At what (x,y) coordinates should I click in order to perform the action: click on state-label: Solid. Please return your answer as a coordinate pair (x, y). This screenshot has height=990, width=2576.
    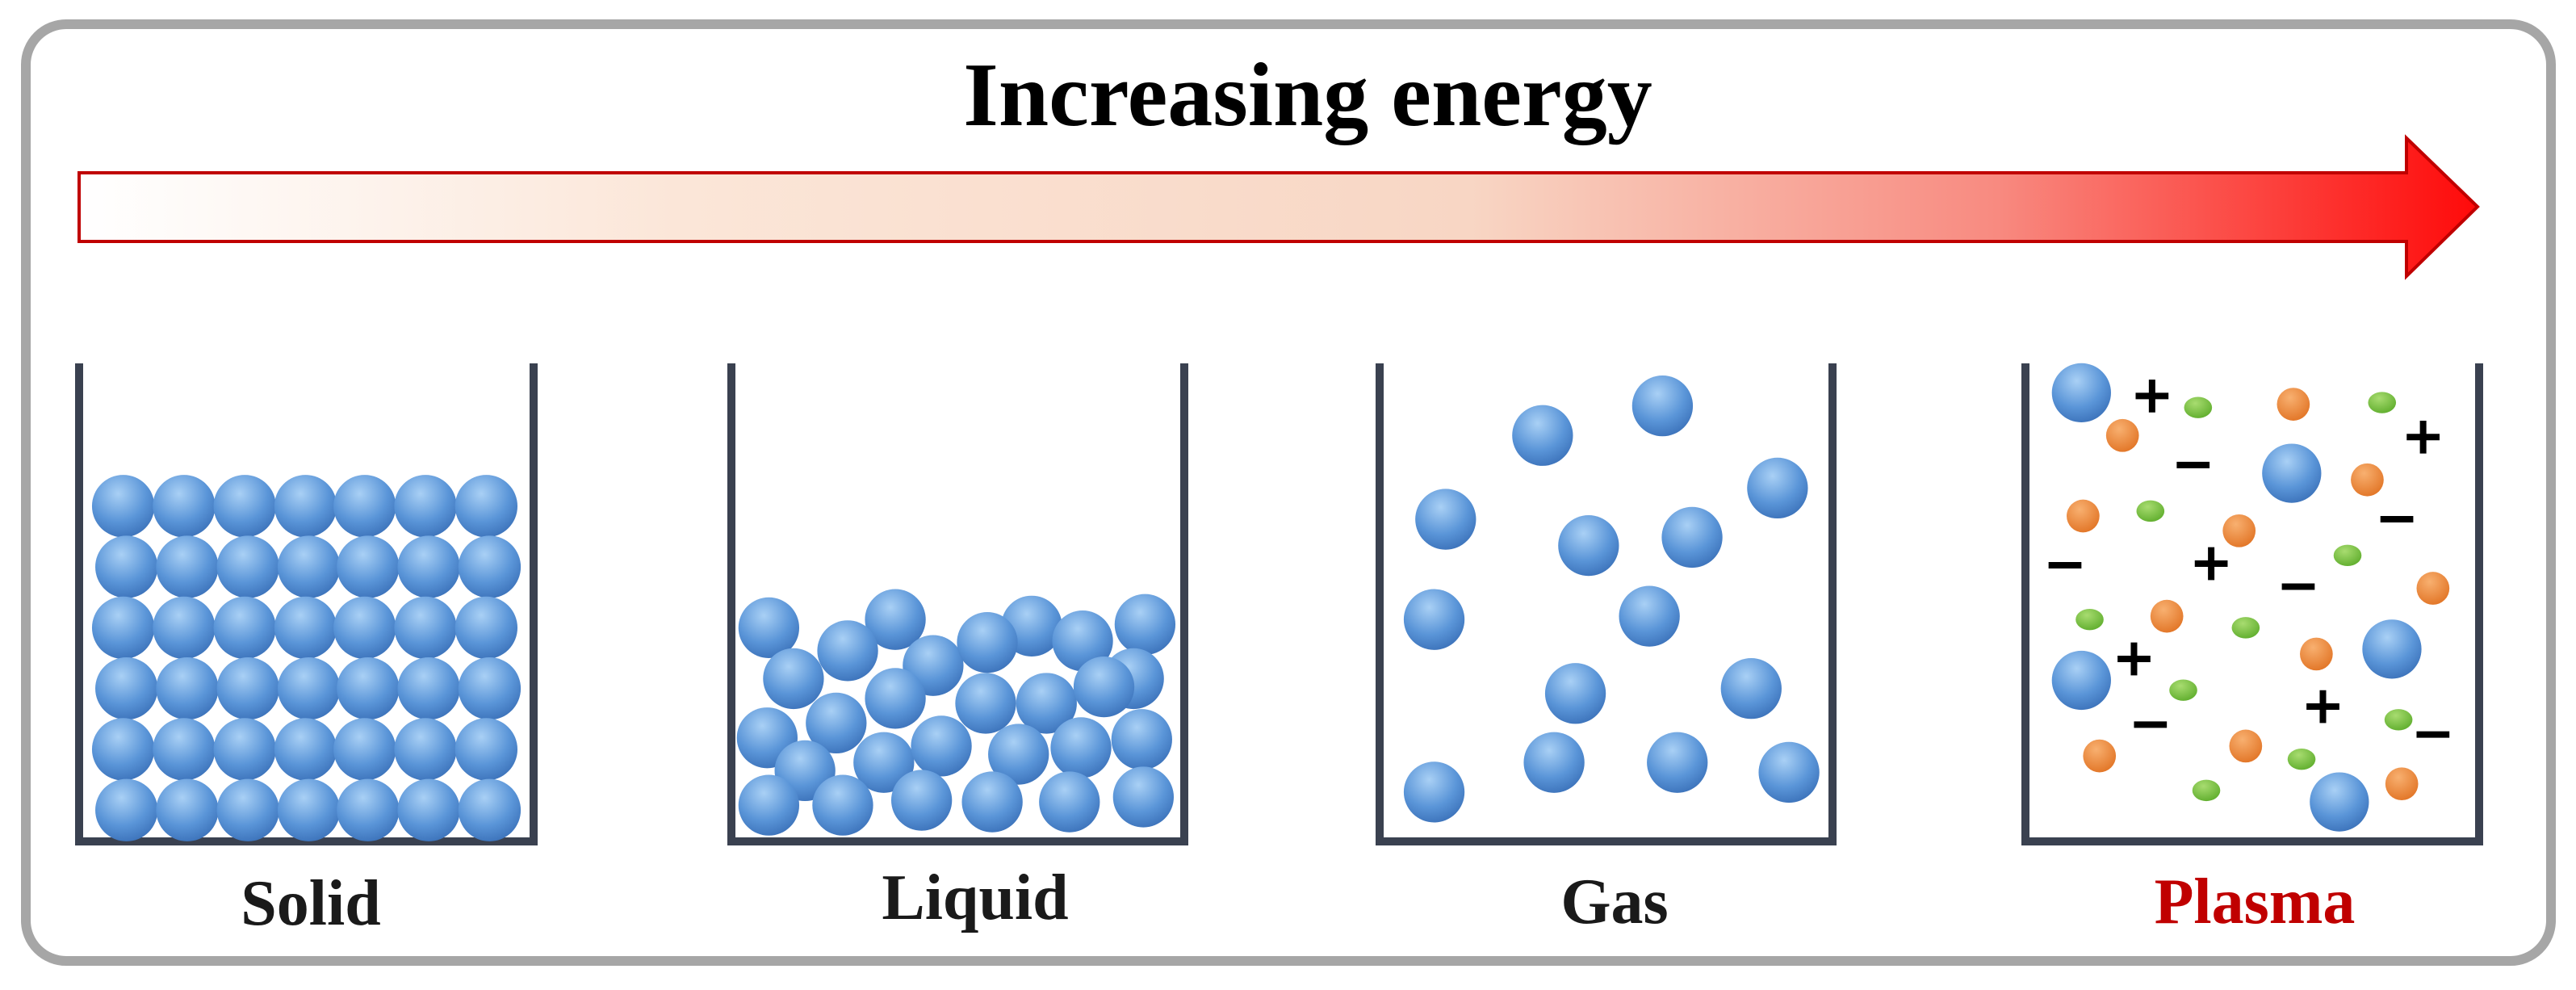
    Looking at the image, I should click on (311, 903).